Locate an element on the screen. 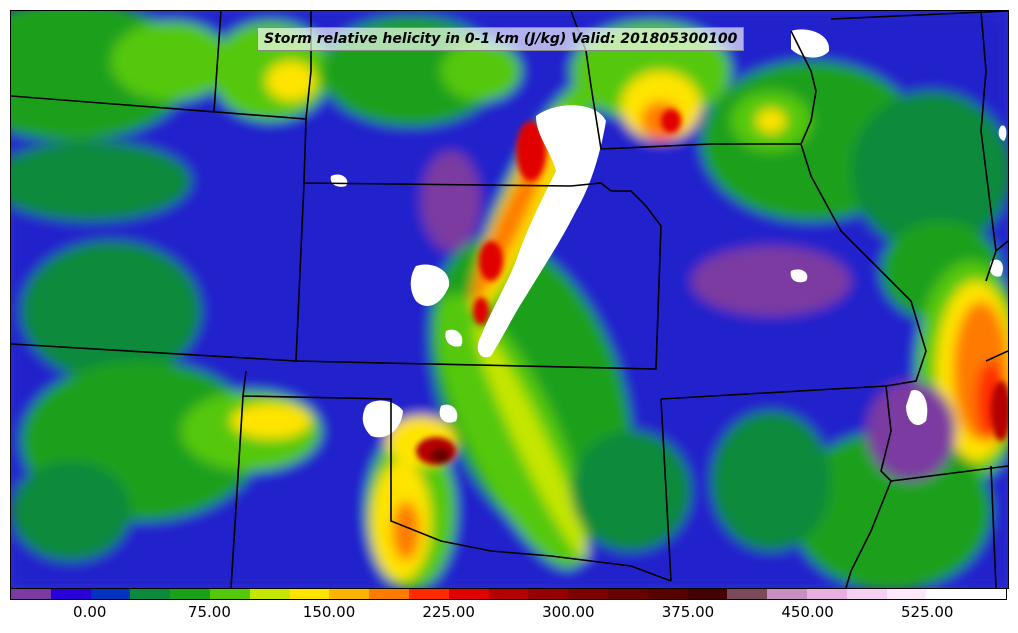 This screenshot has width=1018, height=633. colorbar-tick-label: 150.00 is located at coordinates (329, 612).